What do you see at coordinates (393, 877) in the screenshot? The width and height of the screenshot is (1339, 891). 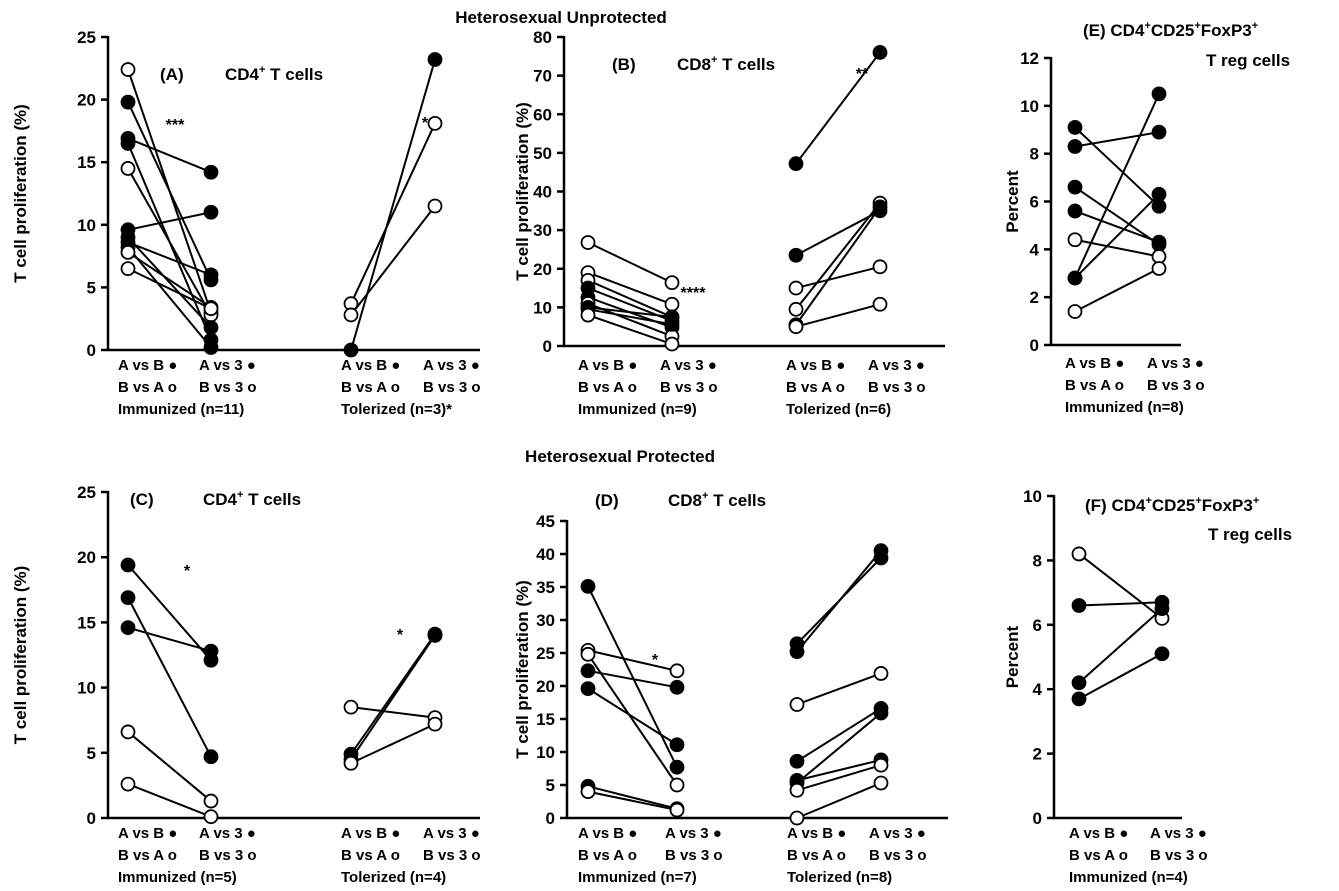 I see `group-label-title: Tolerized (n=4)` at bounding box center [393, 877].